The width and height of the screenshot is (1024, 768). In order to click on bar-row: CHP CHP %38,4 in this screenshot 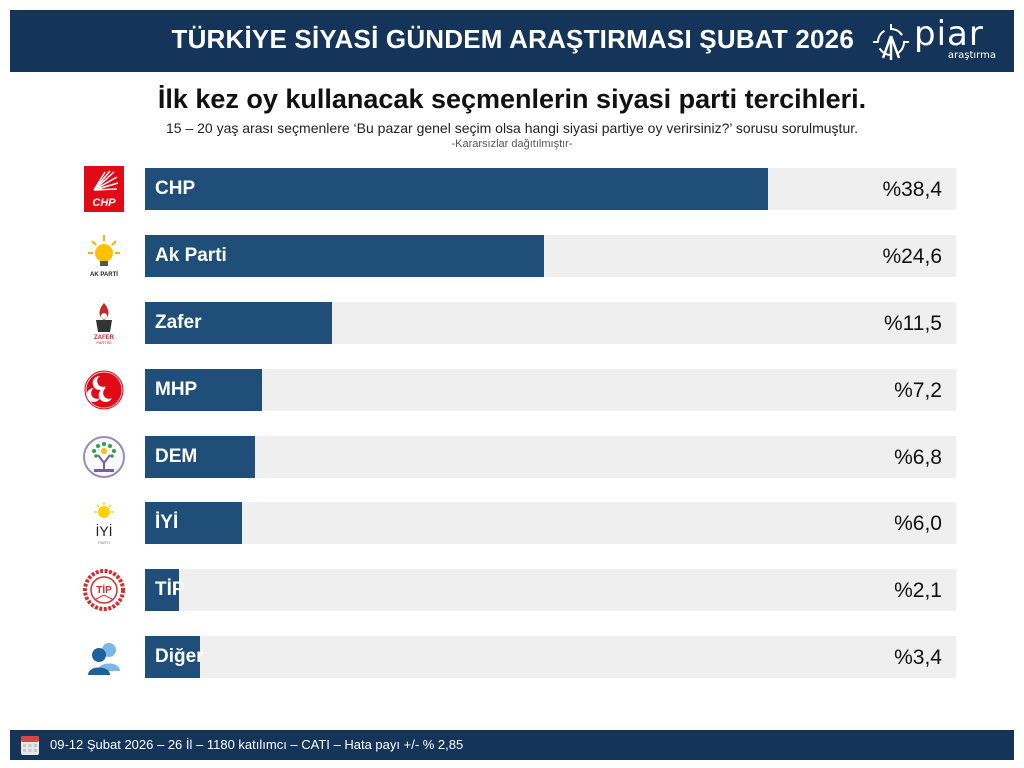, I will do `click(512, 189)`.